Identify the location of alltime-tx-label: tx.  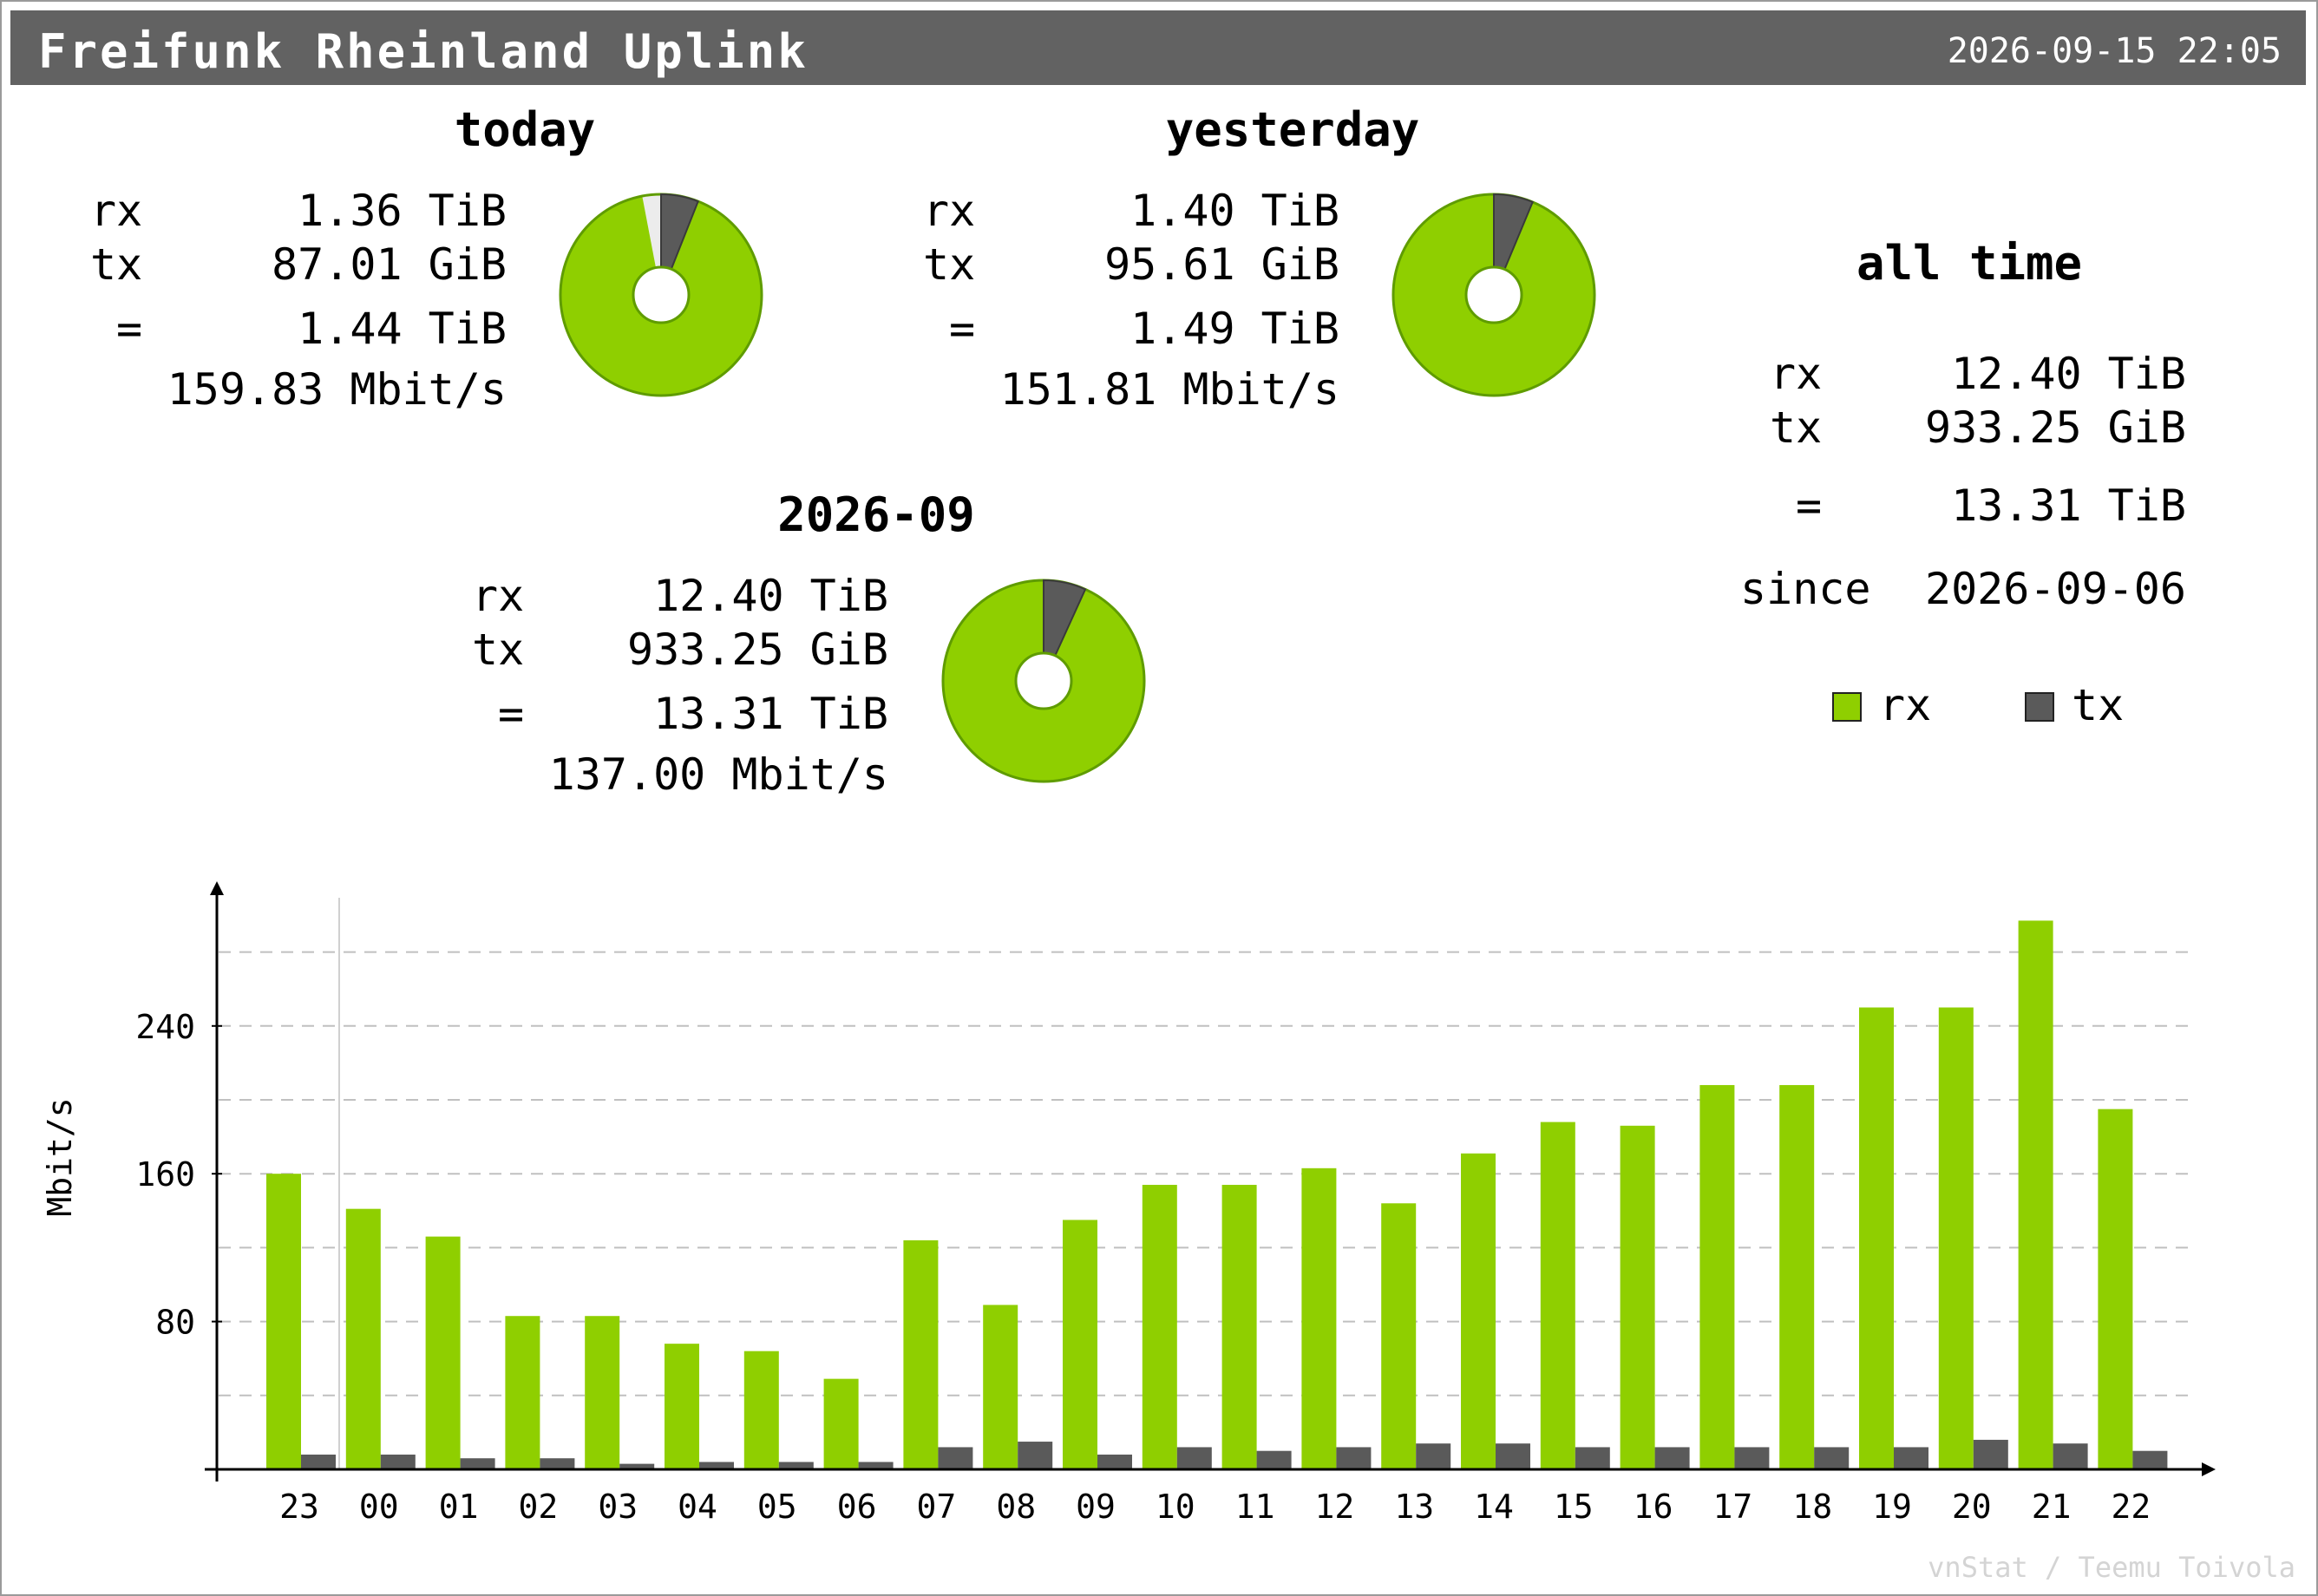
(1796, 427).